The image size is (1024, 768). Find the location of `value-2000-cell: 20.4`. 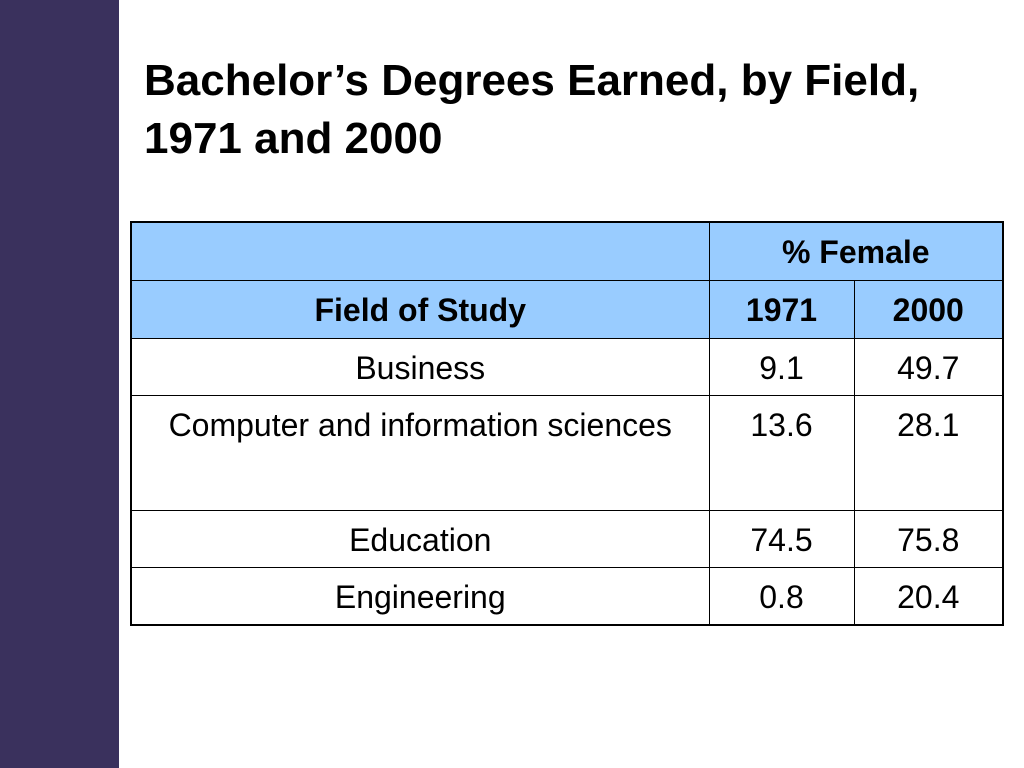

value-2000-cell: 20.4 is located at coordinates (928, 596).